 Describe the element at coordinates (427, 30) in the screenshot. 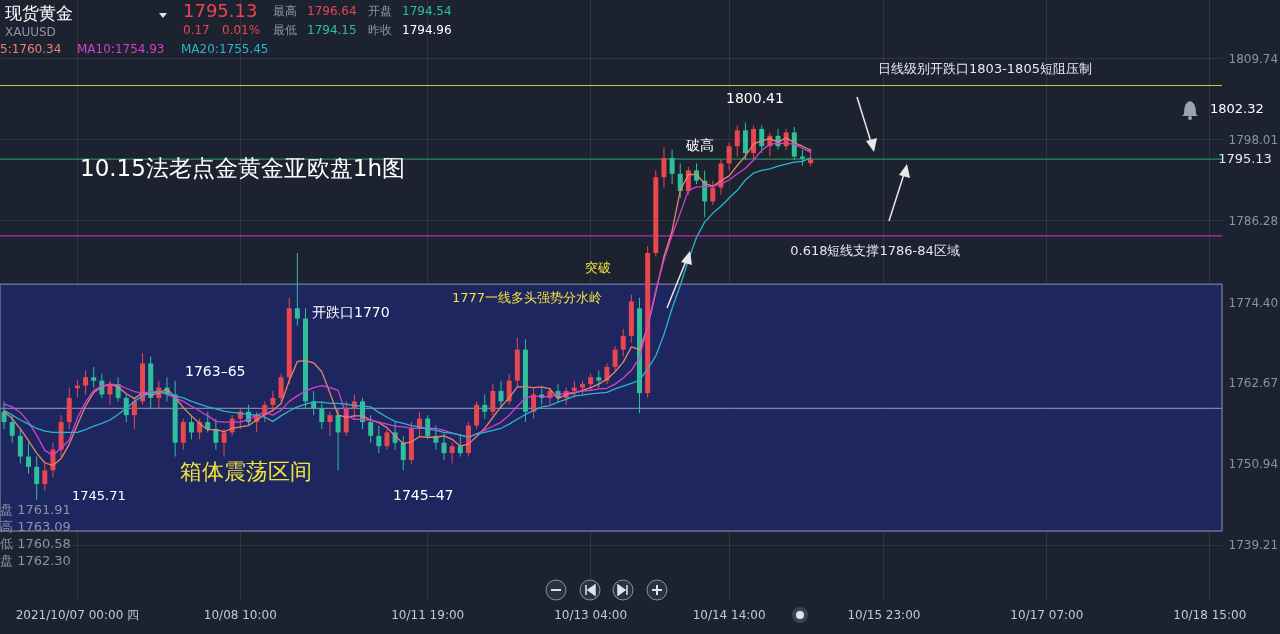

I see `annotation: 1794.96` at that location.